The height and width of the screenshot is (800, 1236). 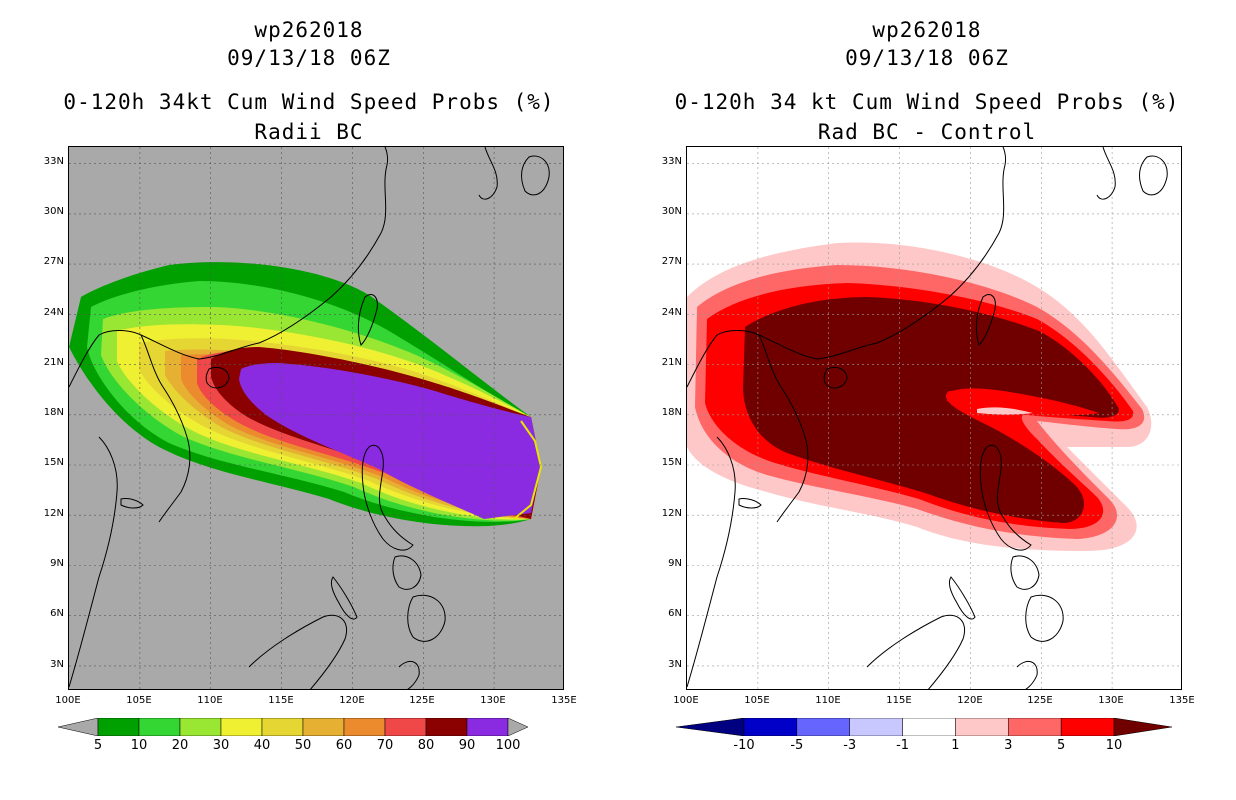 I want to click on lat-label: 30N, so click(x=53, y=211).